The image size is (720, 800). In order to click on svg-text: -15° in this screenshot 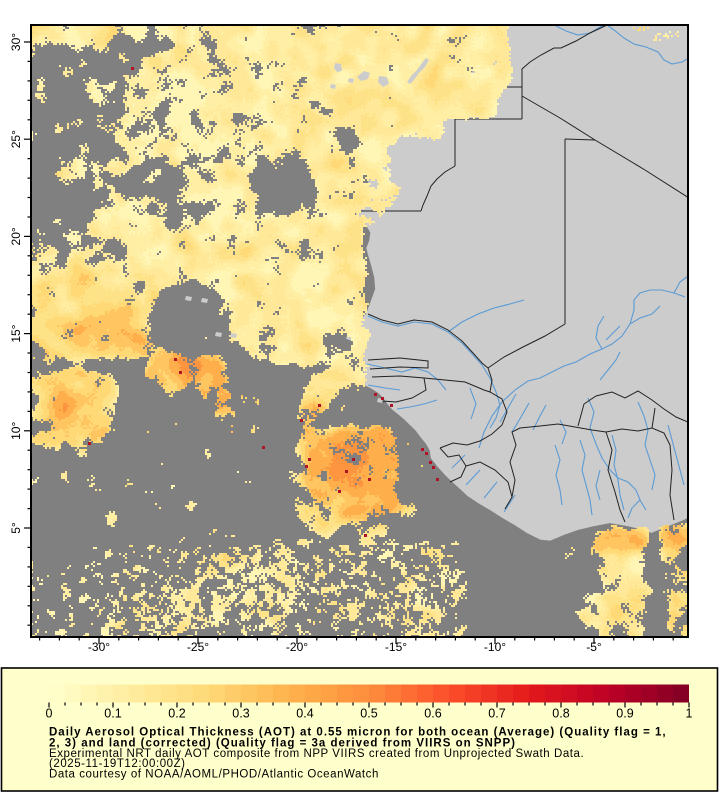, I will do `click(396, 647)`.